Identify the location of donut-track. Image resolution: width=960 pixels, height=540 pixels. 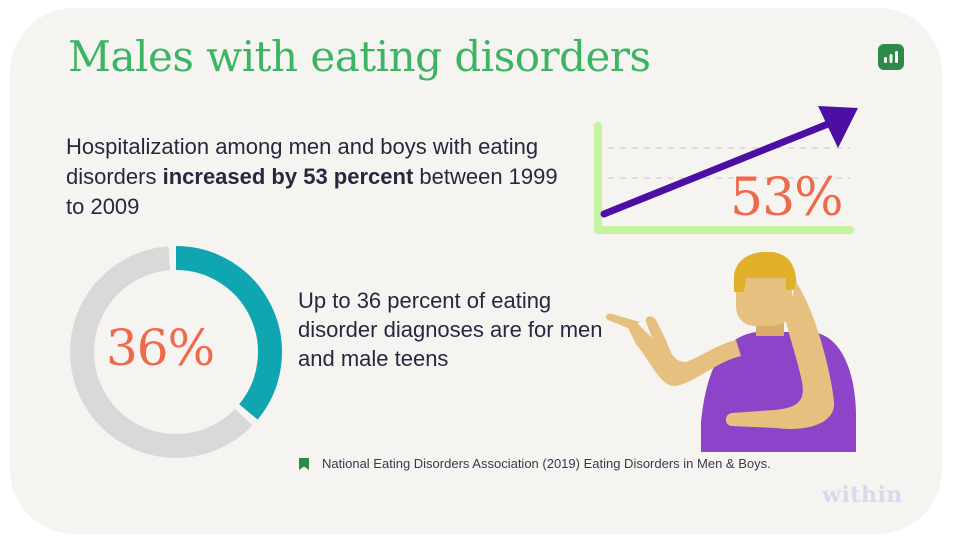
(176, 352).